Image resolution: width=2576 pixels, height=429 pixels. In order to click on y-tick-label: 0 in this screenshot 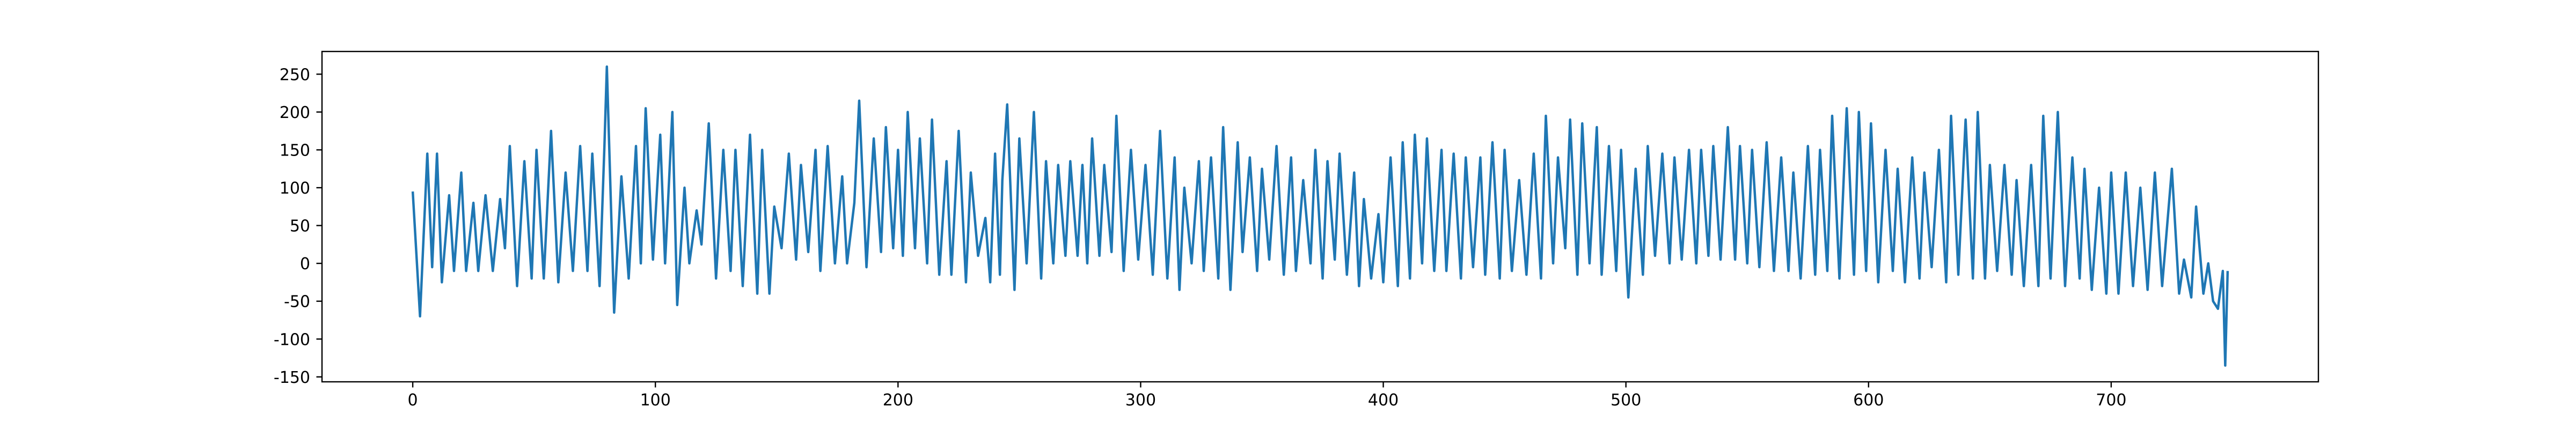, I will do `click(305, 264)`.